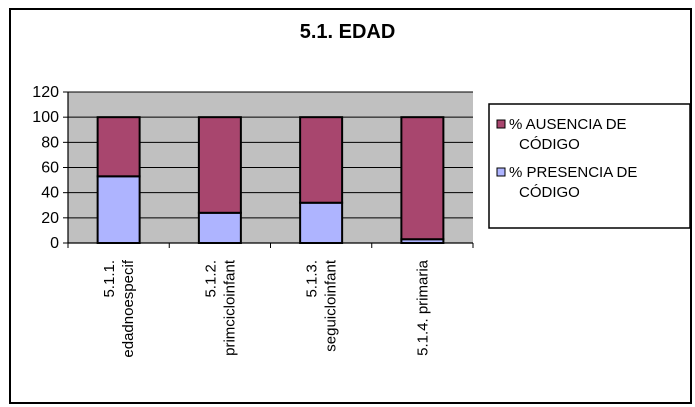  What do you see at coordinates (331, 305) in the screenshot?
I see `x-category-label: seguicloinfant` at bounding box center [331, 305].